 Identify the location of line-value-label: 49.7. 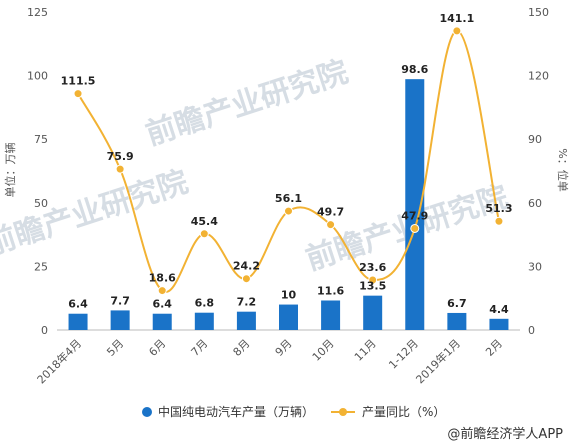
(330, 212).